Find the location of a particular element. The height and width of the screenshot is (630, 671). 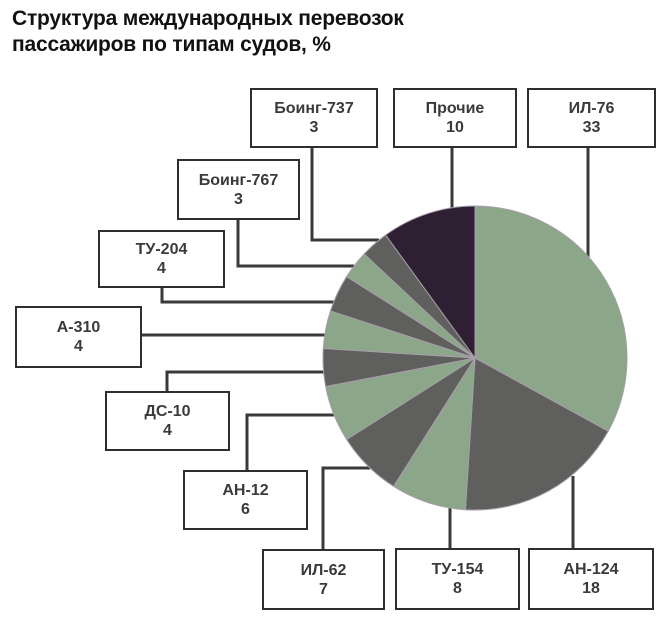

label-name: ИЛ-62 is located at coordinates (323, 570).